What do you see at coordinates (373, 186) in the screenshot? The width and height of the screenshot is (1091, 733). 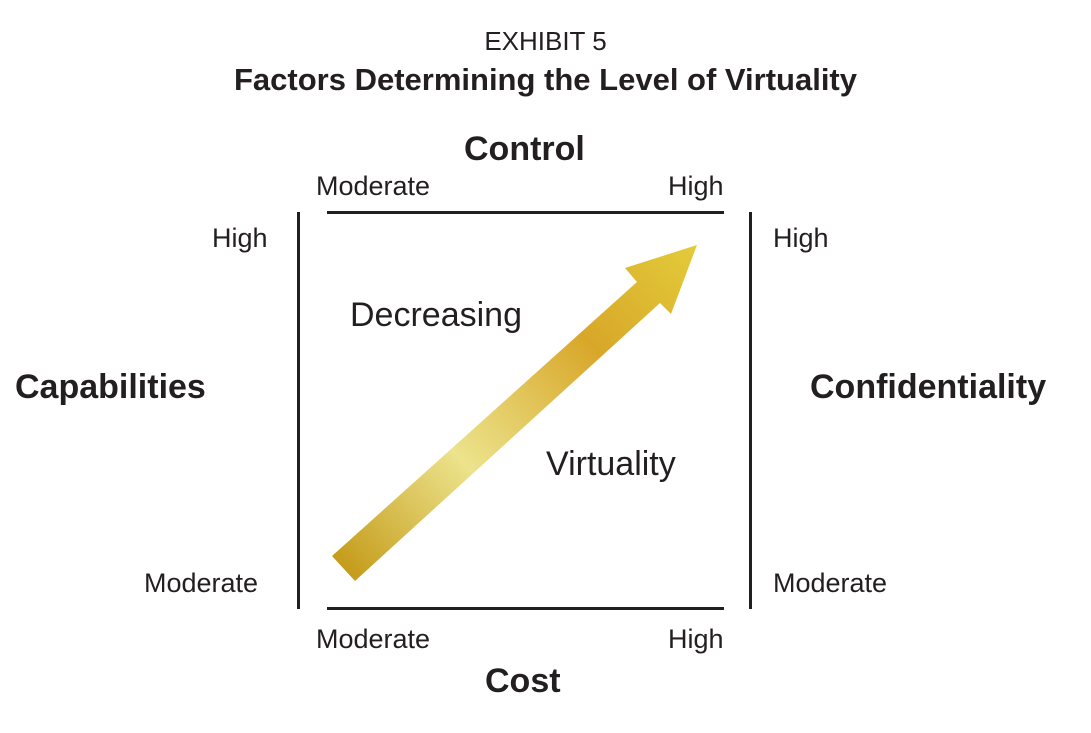 I see `top-axis-low-label: Moderate` at bounding box center [373, 186].